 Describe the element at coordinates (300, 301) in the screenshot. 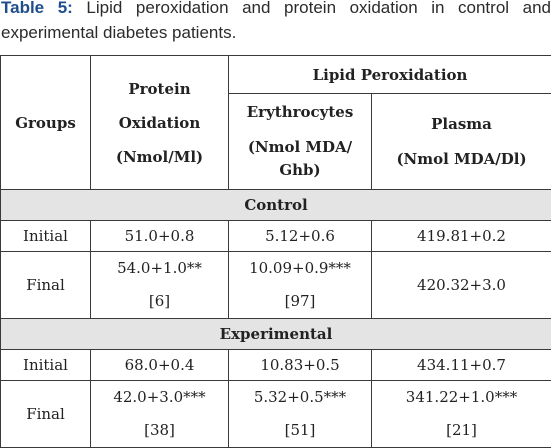

I see `cell-reference: [97]` at that location.